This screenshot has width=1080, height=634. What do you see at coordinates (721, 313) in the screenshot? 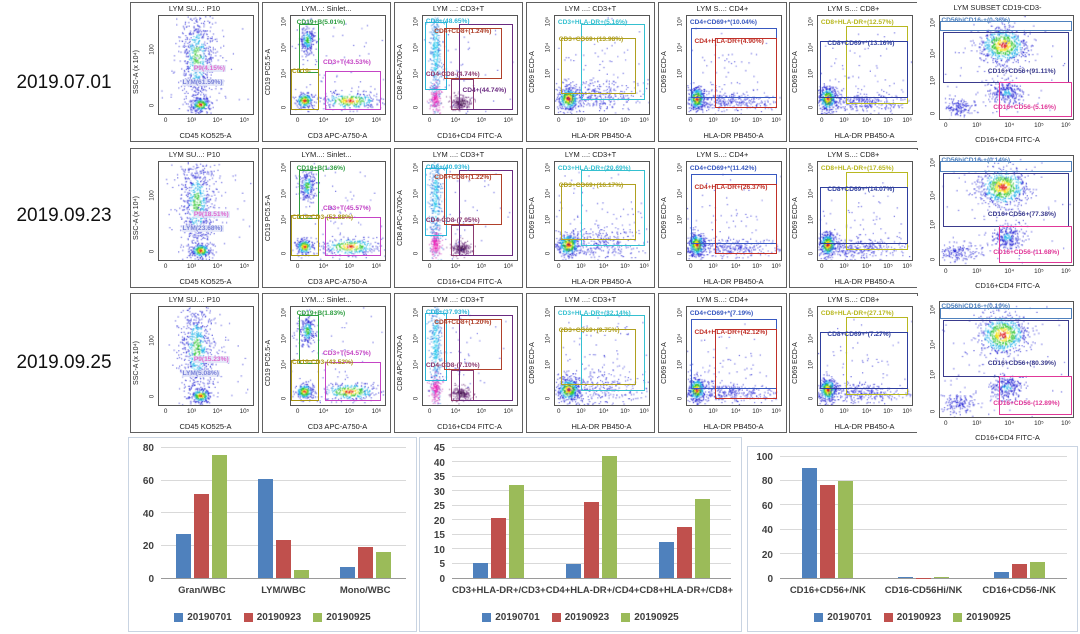
I see `gate-label: CD4+CD69+*(7.19%)` at bounding box center [721, 313].